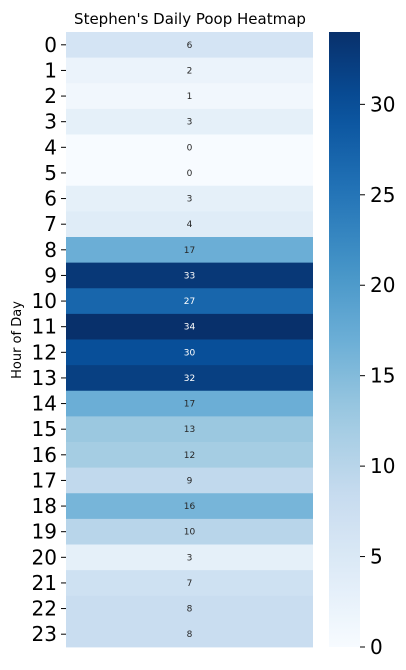 The width and height of the screenshot is (406, 670). What do you see at coordinates (44, 301) in the screenshot?
I see `y-tick-label: 10` at bounding box center [44, 301].